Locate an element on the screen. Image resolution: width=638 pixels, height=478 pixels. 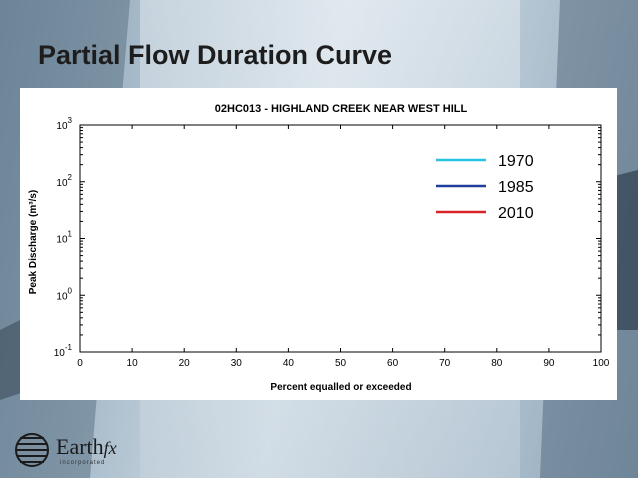
x-tick-label: 0 is located at coordinates (80, 363).